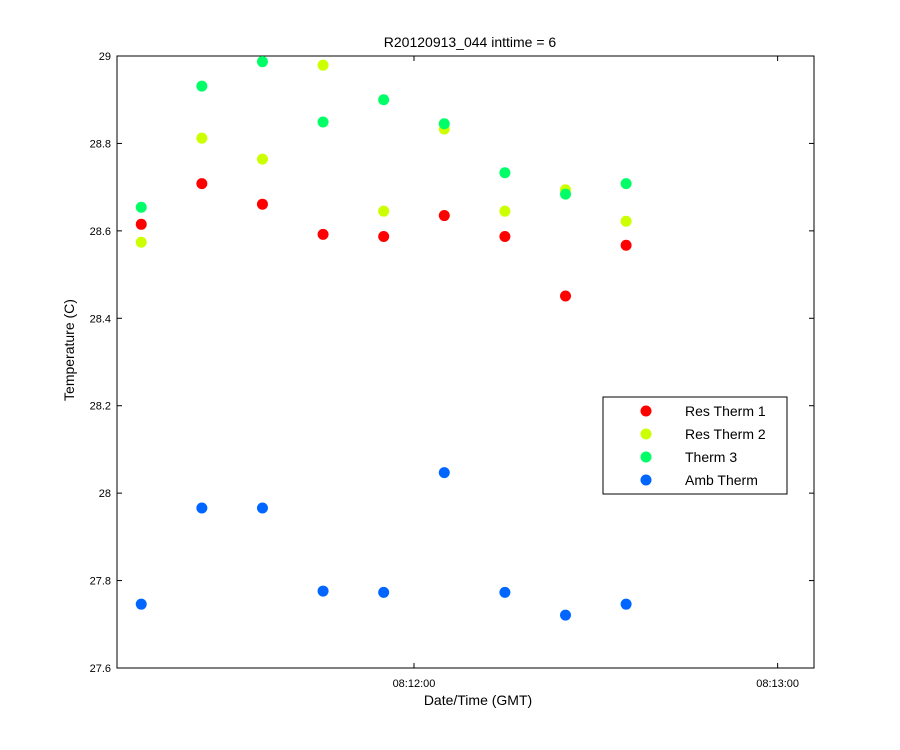  I want to click on legend: Res Therm 1 Res Therm 2 Therm 3 Amb Therm, so click(695, 445).